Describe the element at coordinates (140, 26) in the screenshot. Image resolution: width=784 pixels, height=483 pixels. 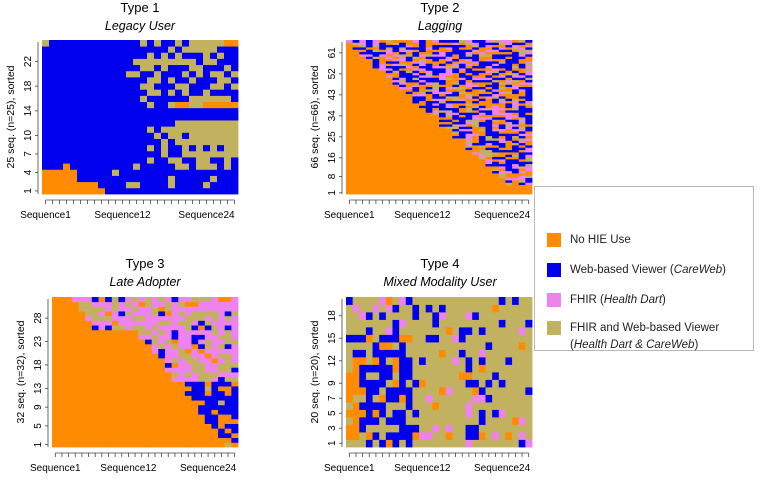
I see `panel-subtitle: Legacy User` at that location.